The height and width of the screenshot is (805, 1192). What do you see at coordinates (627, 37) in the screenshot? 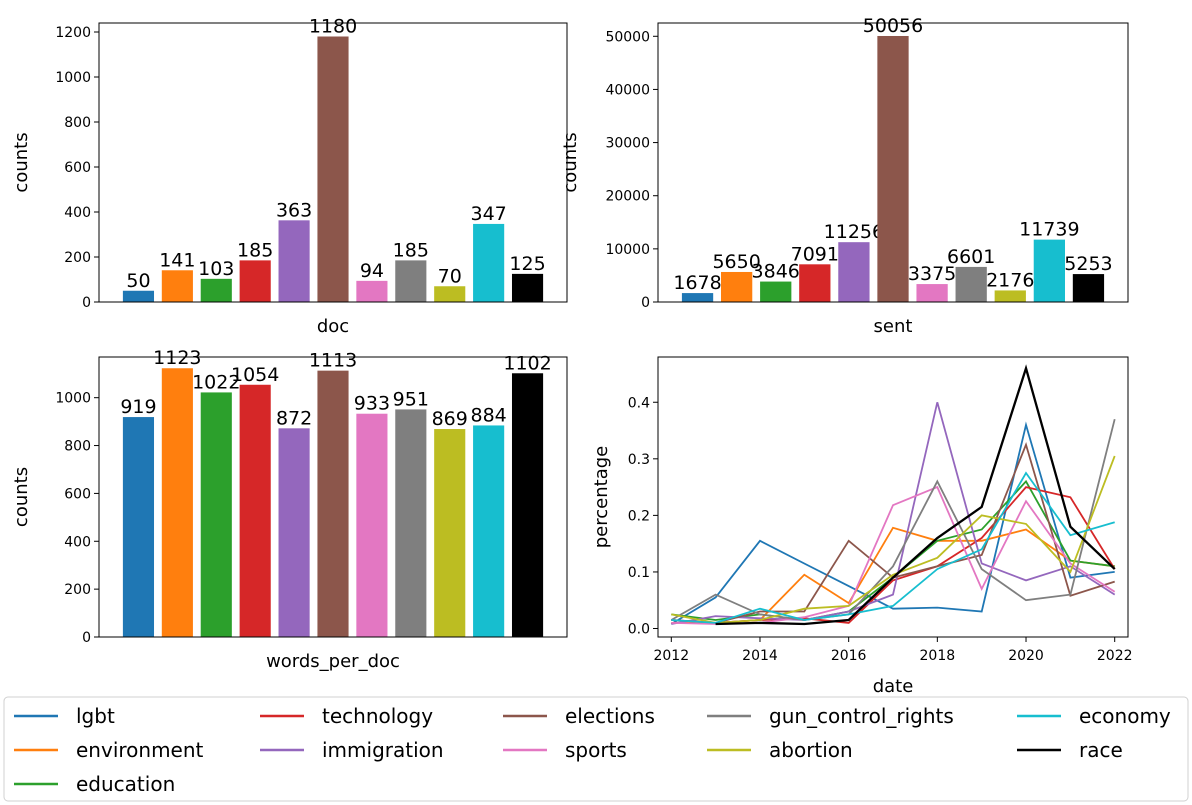
I see `y-tick-label: 50000` at bounding box center [627, 37].